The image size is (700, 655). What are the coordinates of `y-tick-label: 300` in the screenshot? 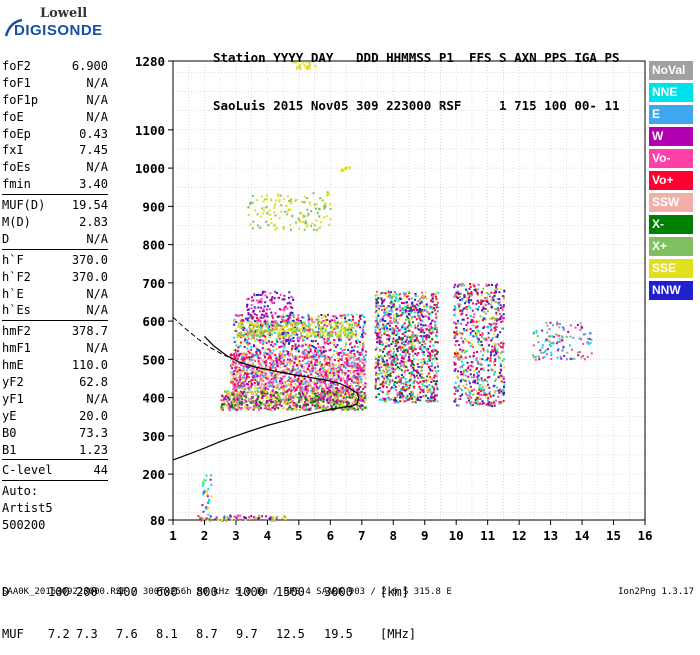 It's located at (153, 436).